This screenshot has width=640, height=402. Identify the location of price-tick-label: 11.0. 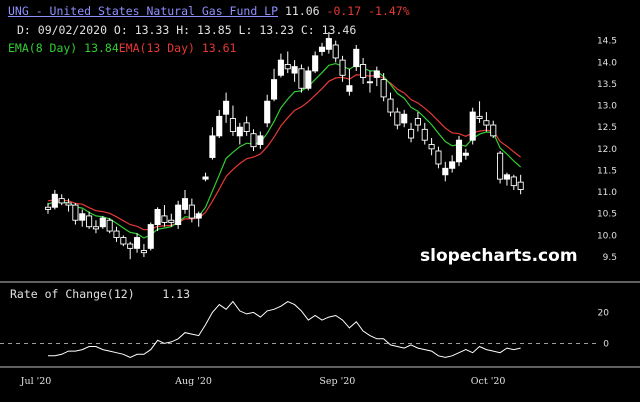
(607, 193).